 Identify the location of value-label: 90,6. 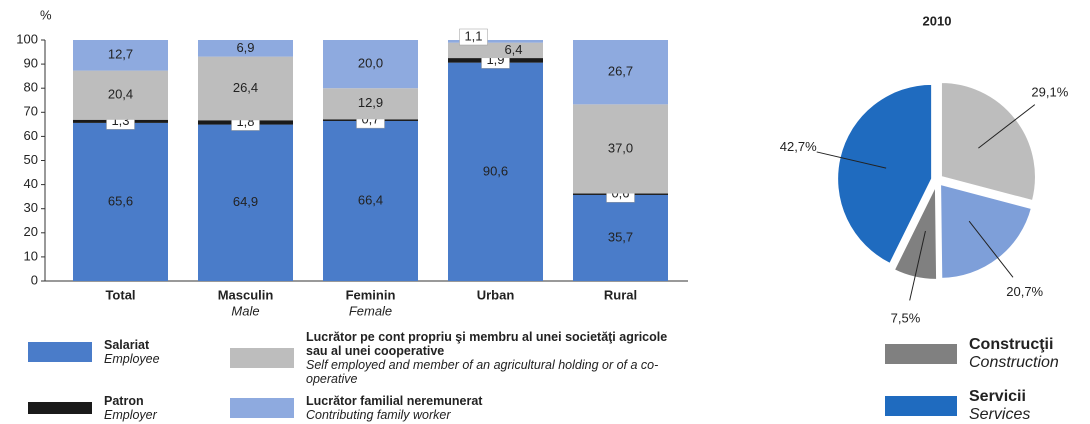
(495, 170).